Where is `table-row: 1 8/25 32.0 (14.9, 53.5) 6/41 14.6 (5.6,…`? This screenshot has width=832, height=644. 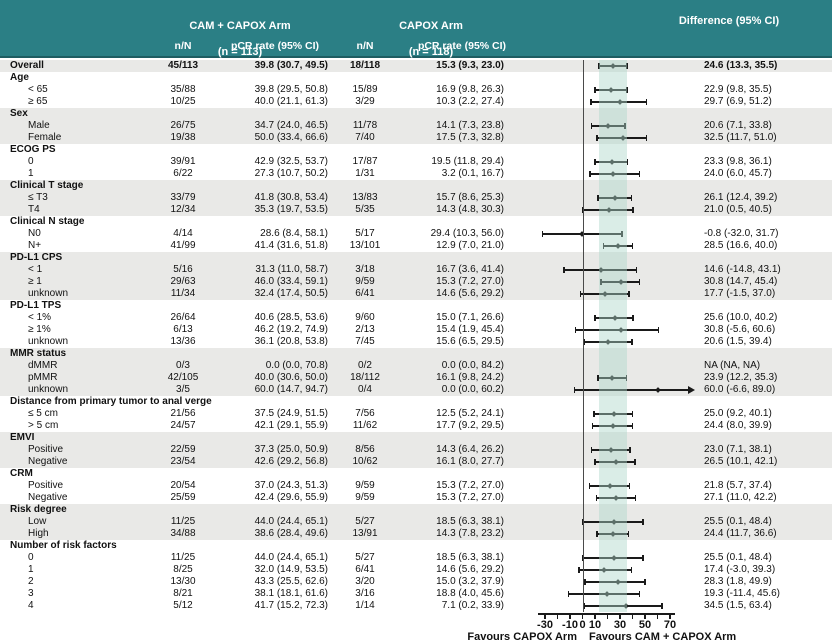
table-row: 1 8/25 32.0 (14.9, 53.5) 6/41 14.6 (5.6,… is located at coordinates (416, 570).